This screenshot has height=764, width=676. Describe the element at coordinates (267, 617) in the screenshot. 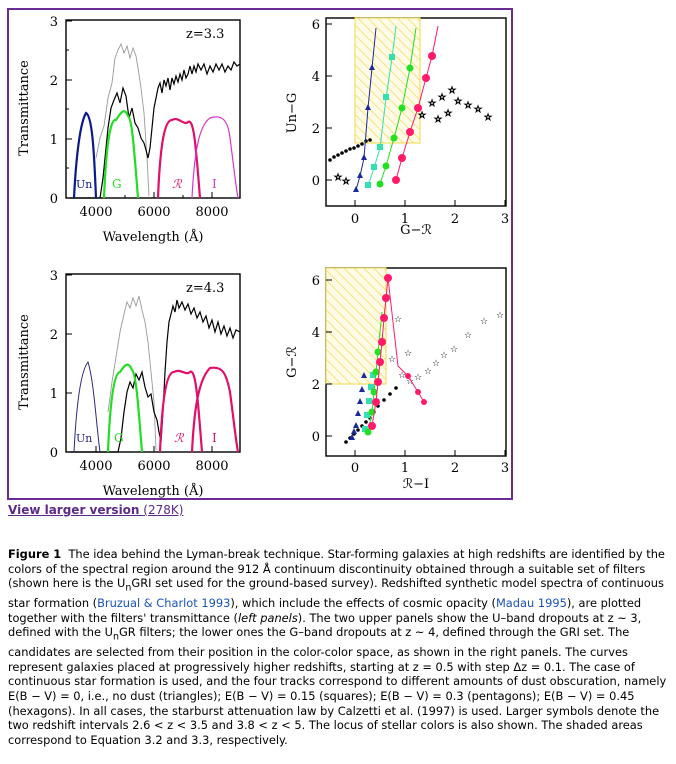

I see `caption-italic: left panels` at that location.